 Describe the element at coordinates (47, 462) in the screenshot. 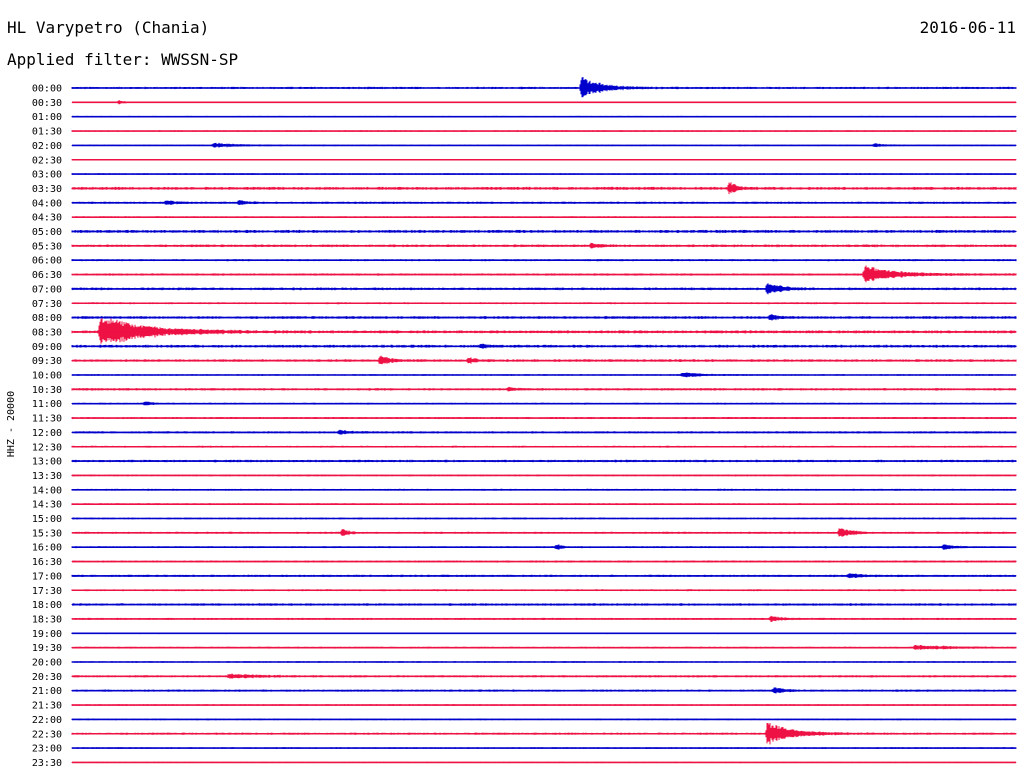

I see `time-tick-label: 13:00` at that location.